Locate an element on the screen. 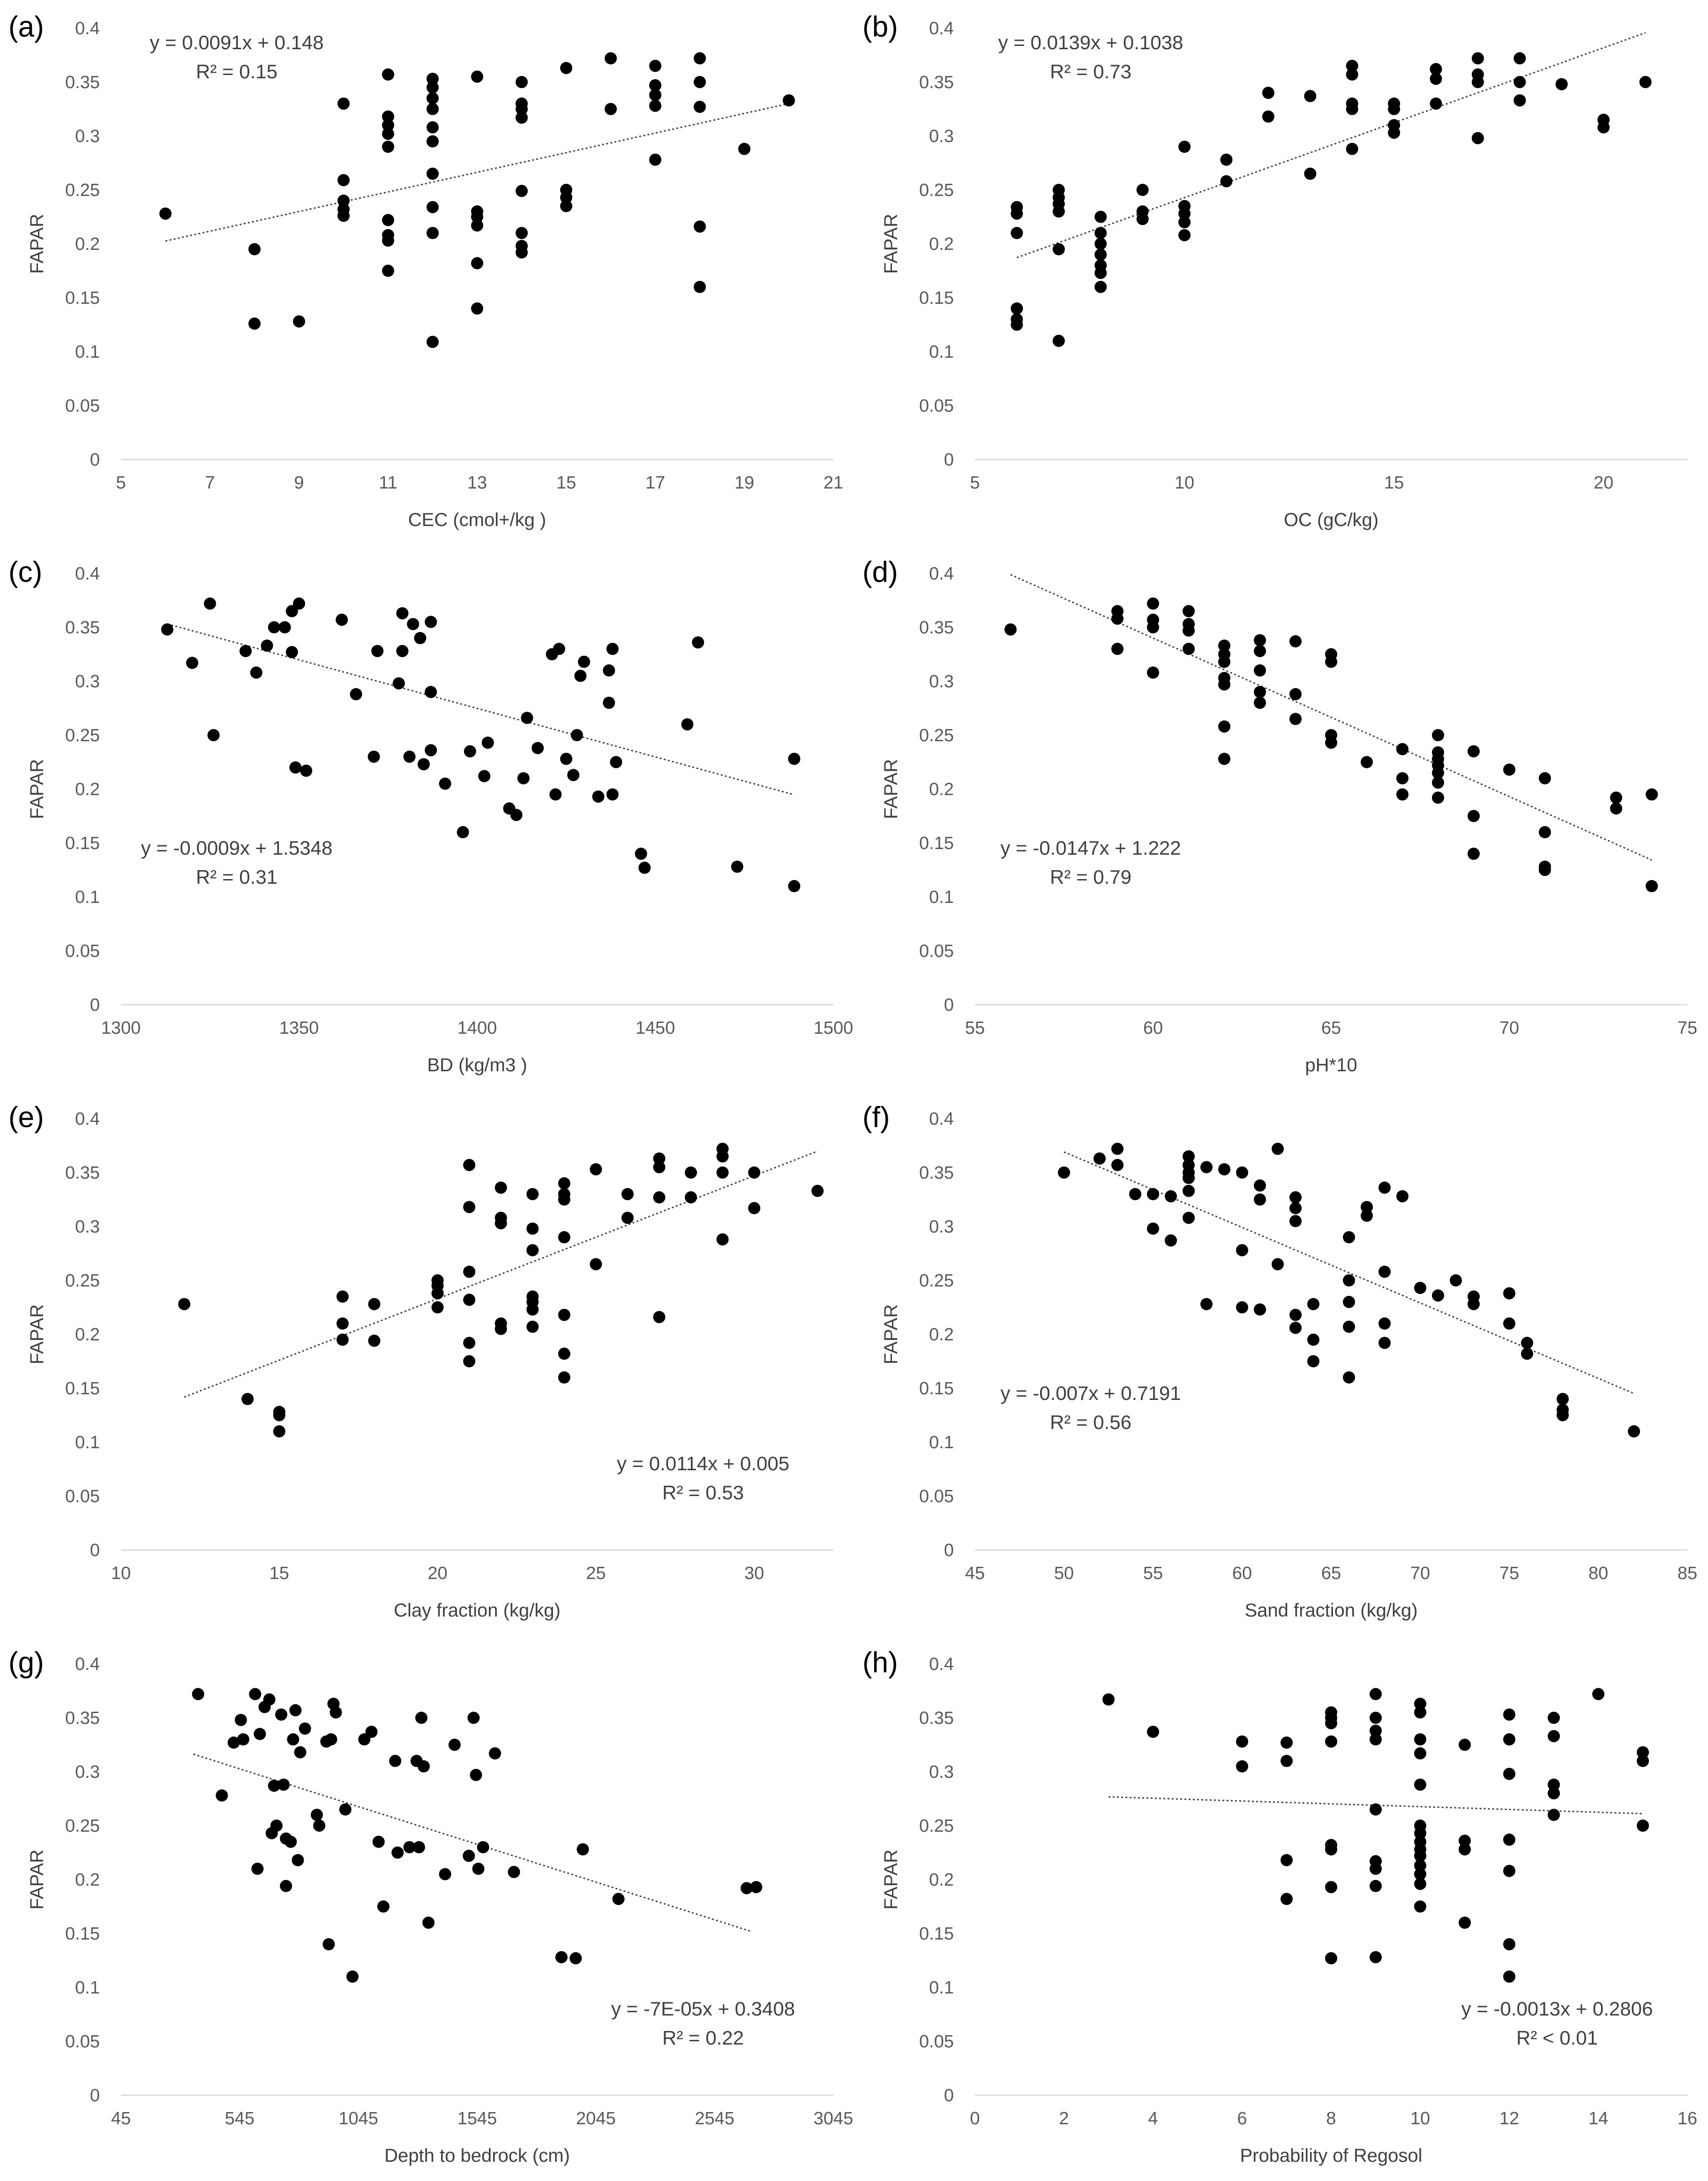 The image size is (1708, 2181). y-tick-label-d: 0.35 is located at coordinates (936, 628).